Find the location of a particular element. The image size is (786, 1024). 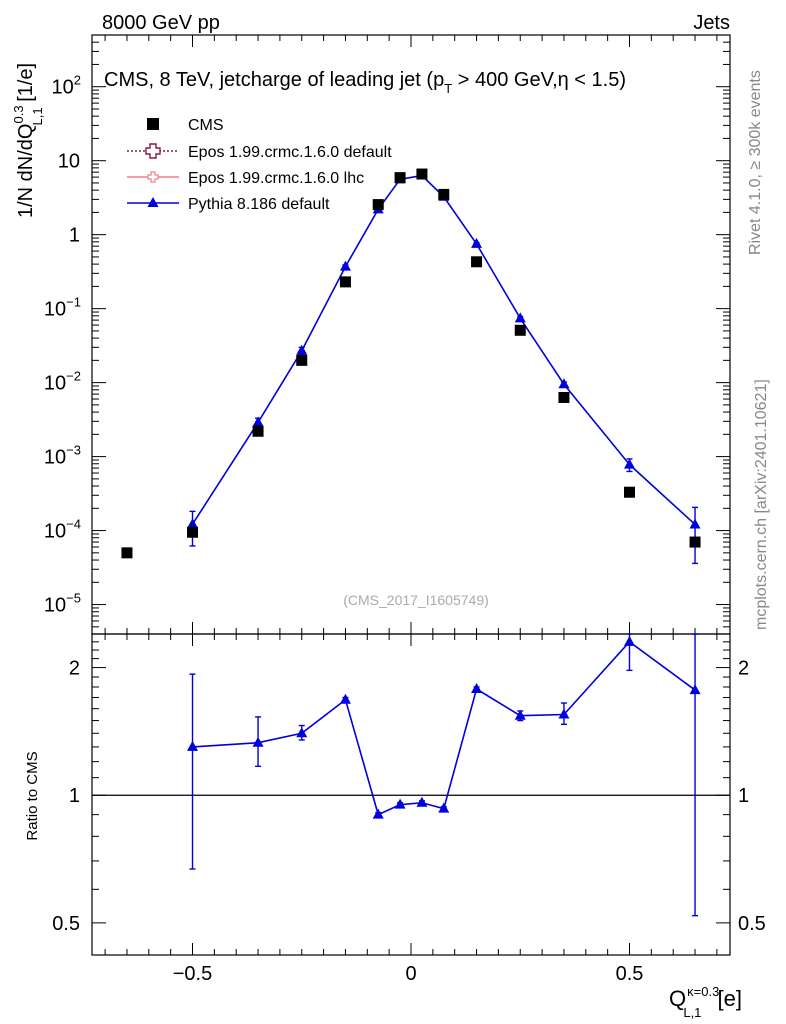

ratio-y-axis-label: Ratio to CMS is located at coordinates (32, 795).